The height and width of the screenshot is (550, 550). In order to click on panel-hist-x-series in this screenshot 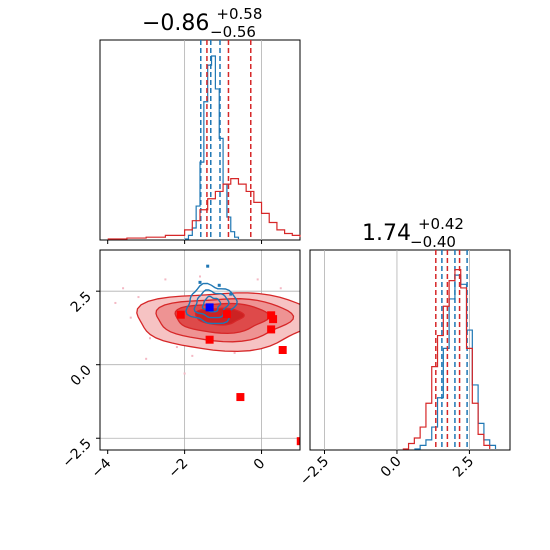, I will do `click(204, 140)`.